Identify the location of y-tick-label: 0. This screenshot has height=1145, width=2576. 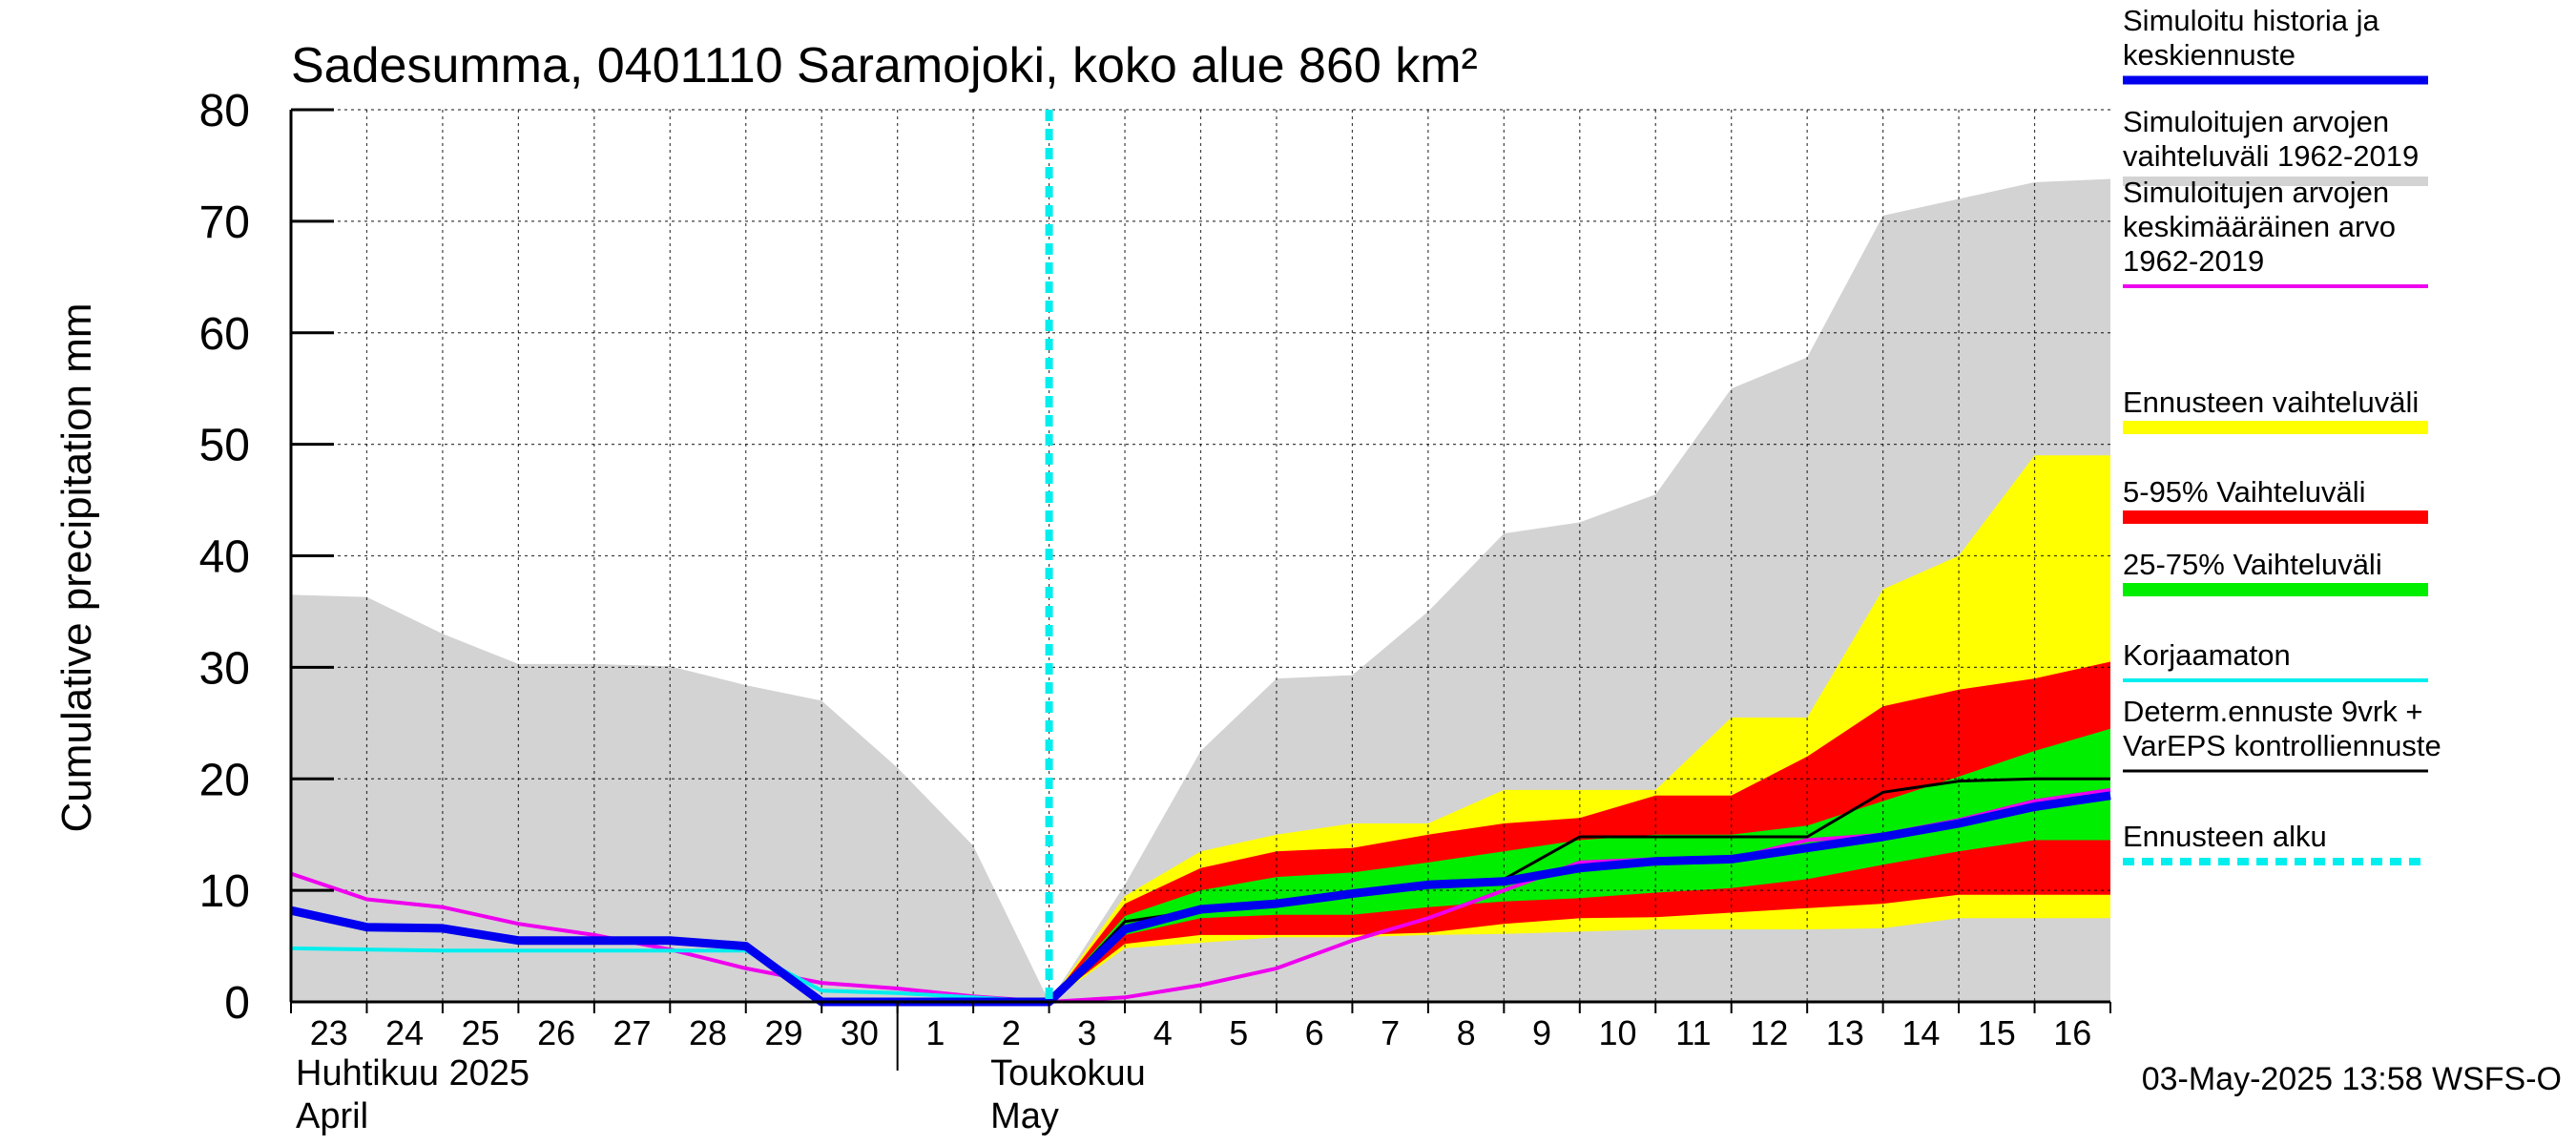
(237, 1004).